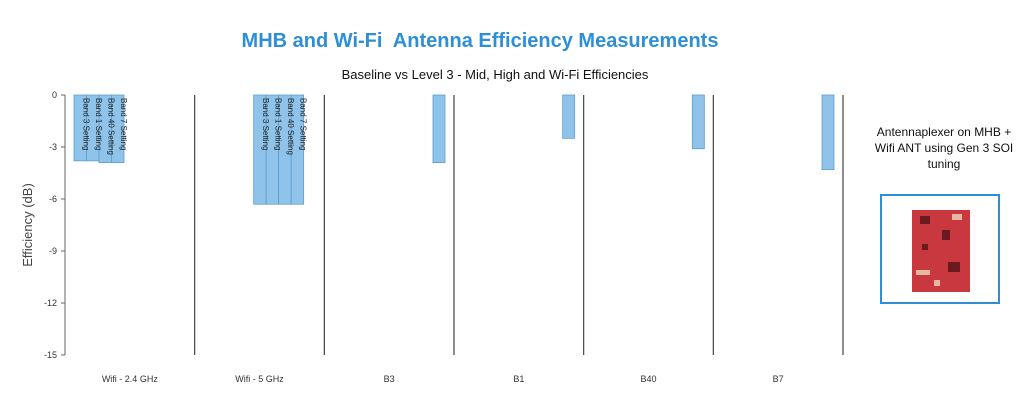 This screenshot has width=1024, height=407. Describe the element at coordinates (259, 379) in the screenshot. I see `x-category-label: Wifi - 5 GHz` at that location.